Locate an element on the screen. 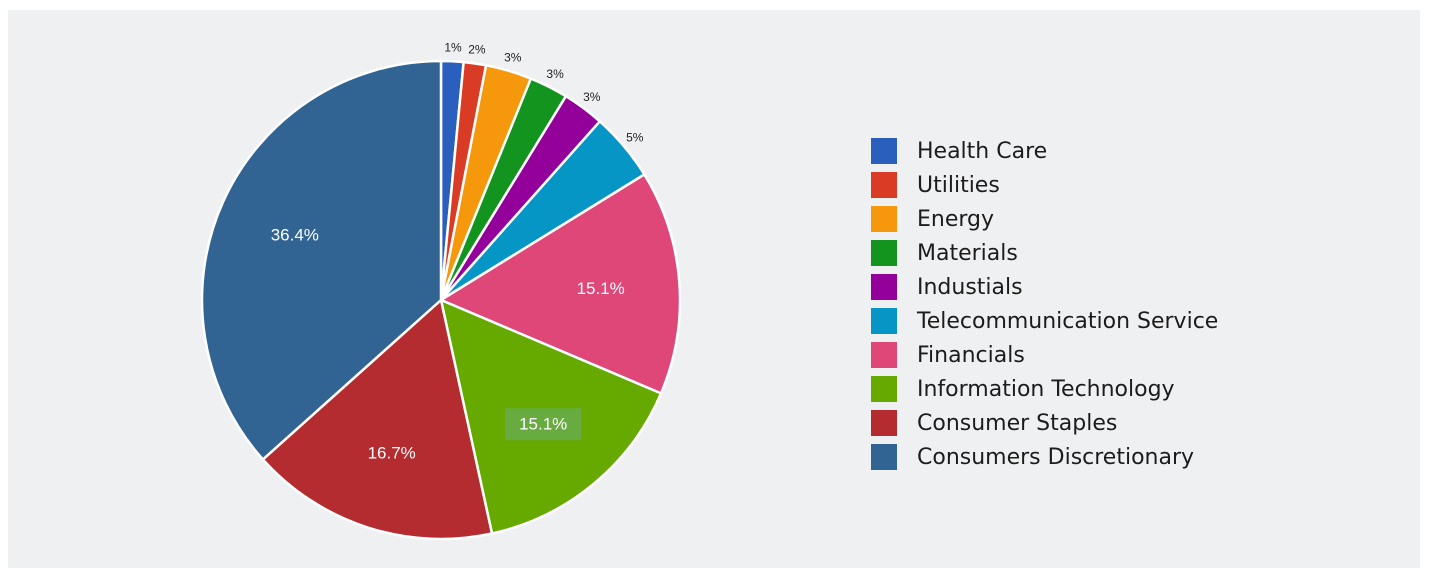 This screenshot has width=1437, height=578. data-label-3: 3% is located at coordinates (555, 74).